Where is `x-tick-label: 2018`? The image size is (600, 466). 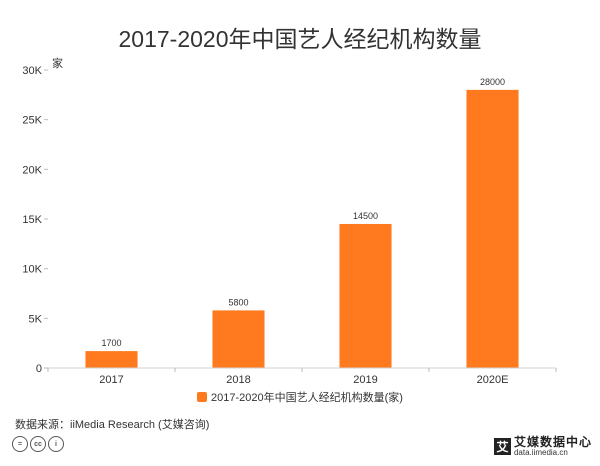
x-tick-label: 2018 is located at coordinates (238, 380).